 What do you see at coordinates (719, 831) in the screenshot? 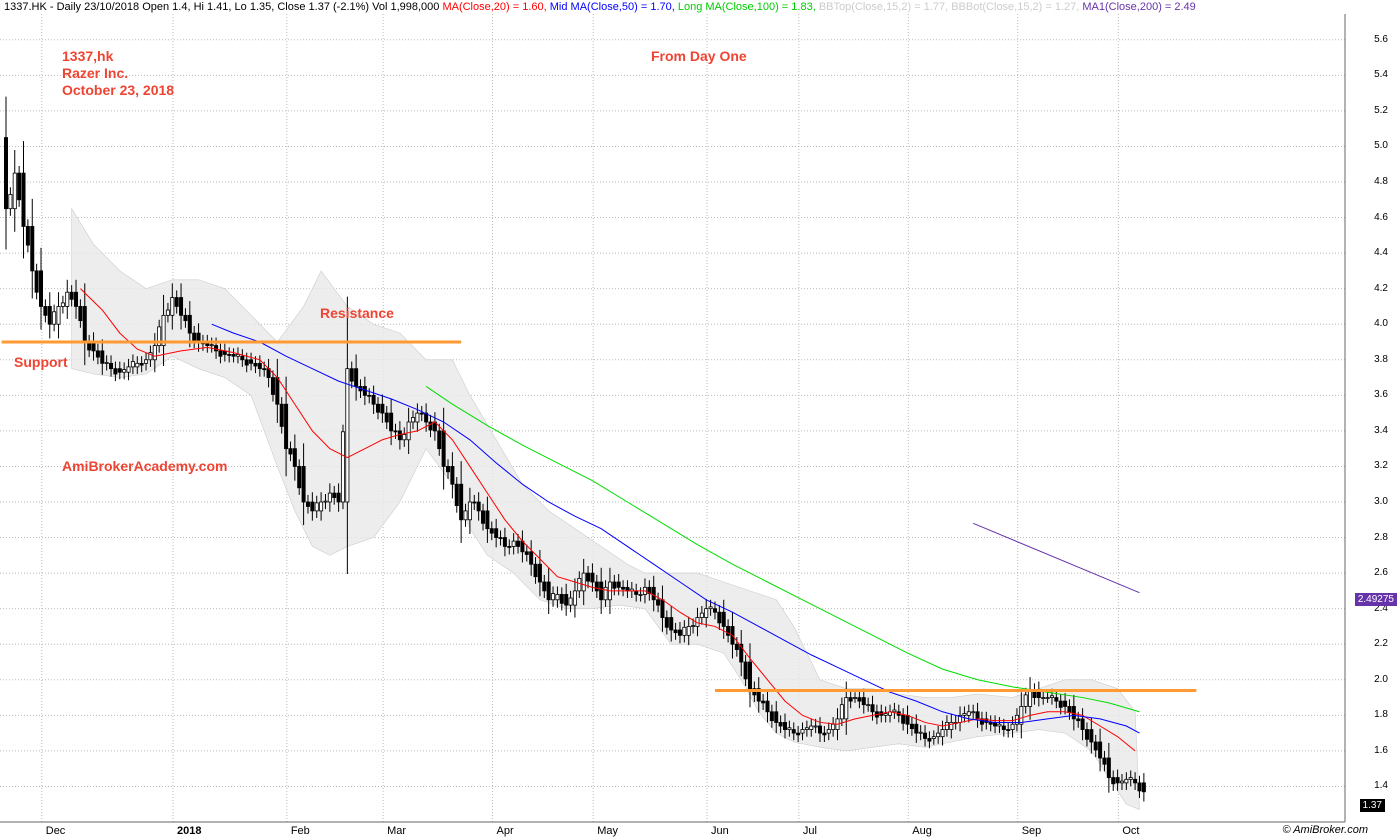
I see `x-tick-label: Jun` at bounding box center [719, 831].